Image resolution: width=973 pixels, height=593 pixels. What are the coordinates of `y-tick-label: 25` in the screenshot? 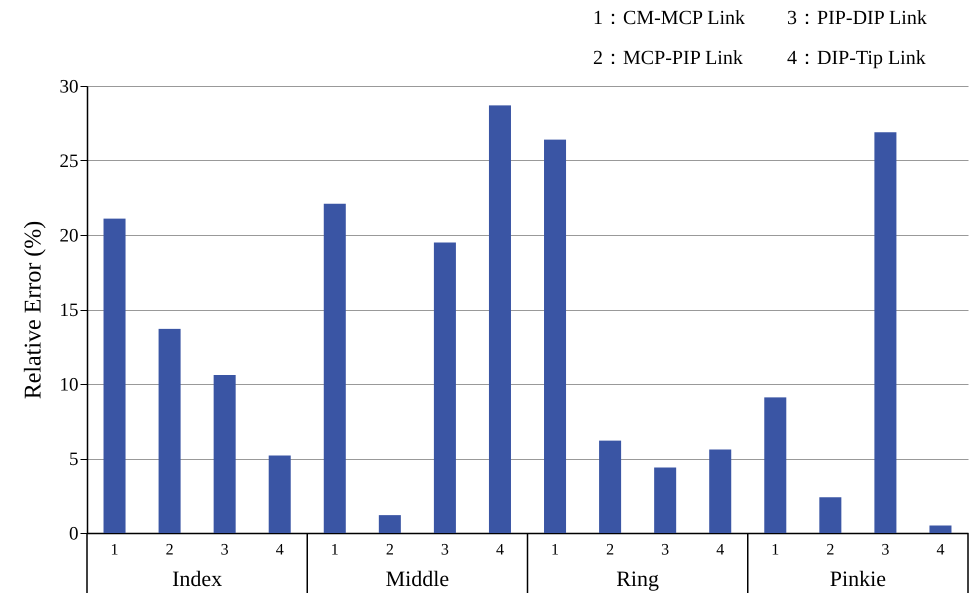 It's located at (69, 161).